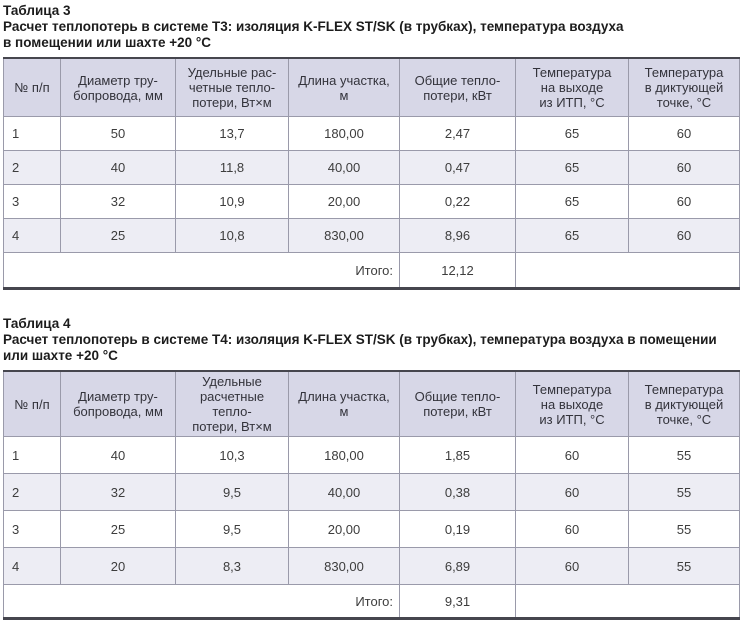 The width and height of the screenshot is (740, 624). Describe the element at coordinates (37, 10) in the screenshot. I see `table3-caption: Таблица 3` at that location.